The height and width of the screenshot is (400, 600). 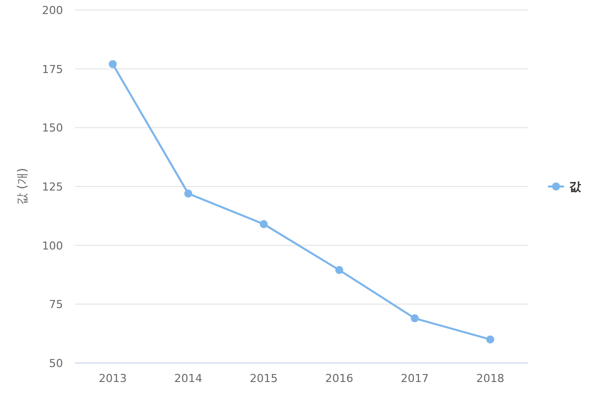 What do you see at coordinates (188, 378) in the screenshot?
I see `x-tick-label: 2014` at bounding box center [188, 378].